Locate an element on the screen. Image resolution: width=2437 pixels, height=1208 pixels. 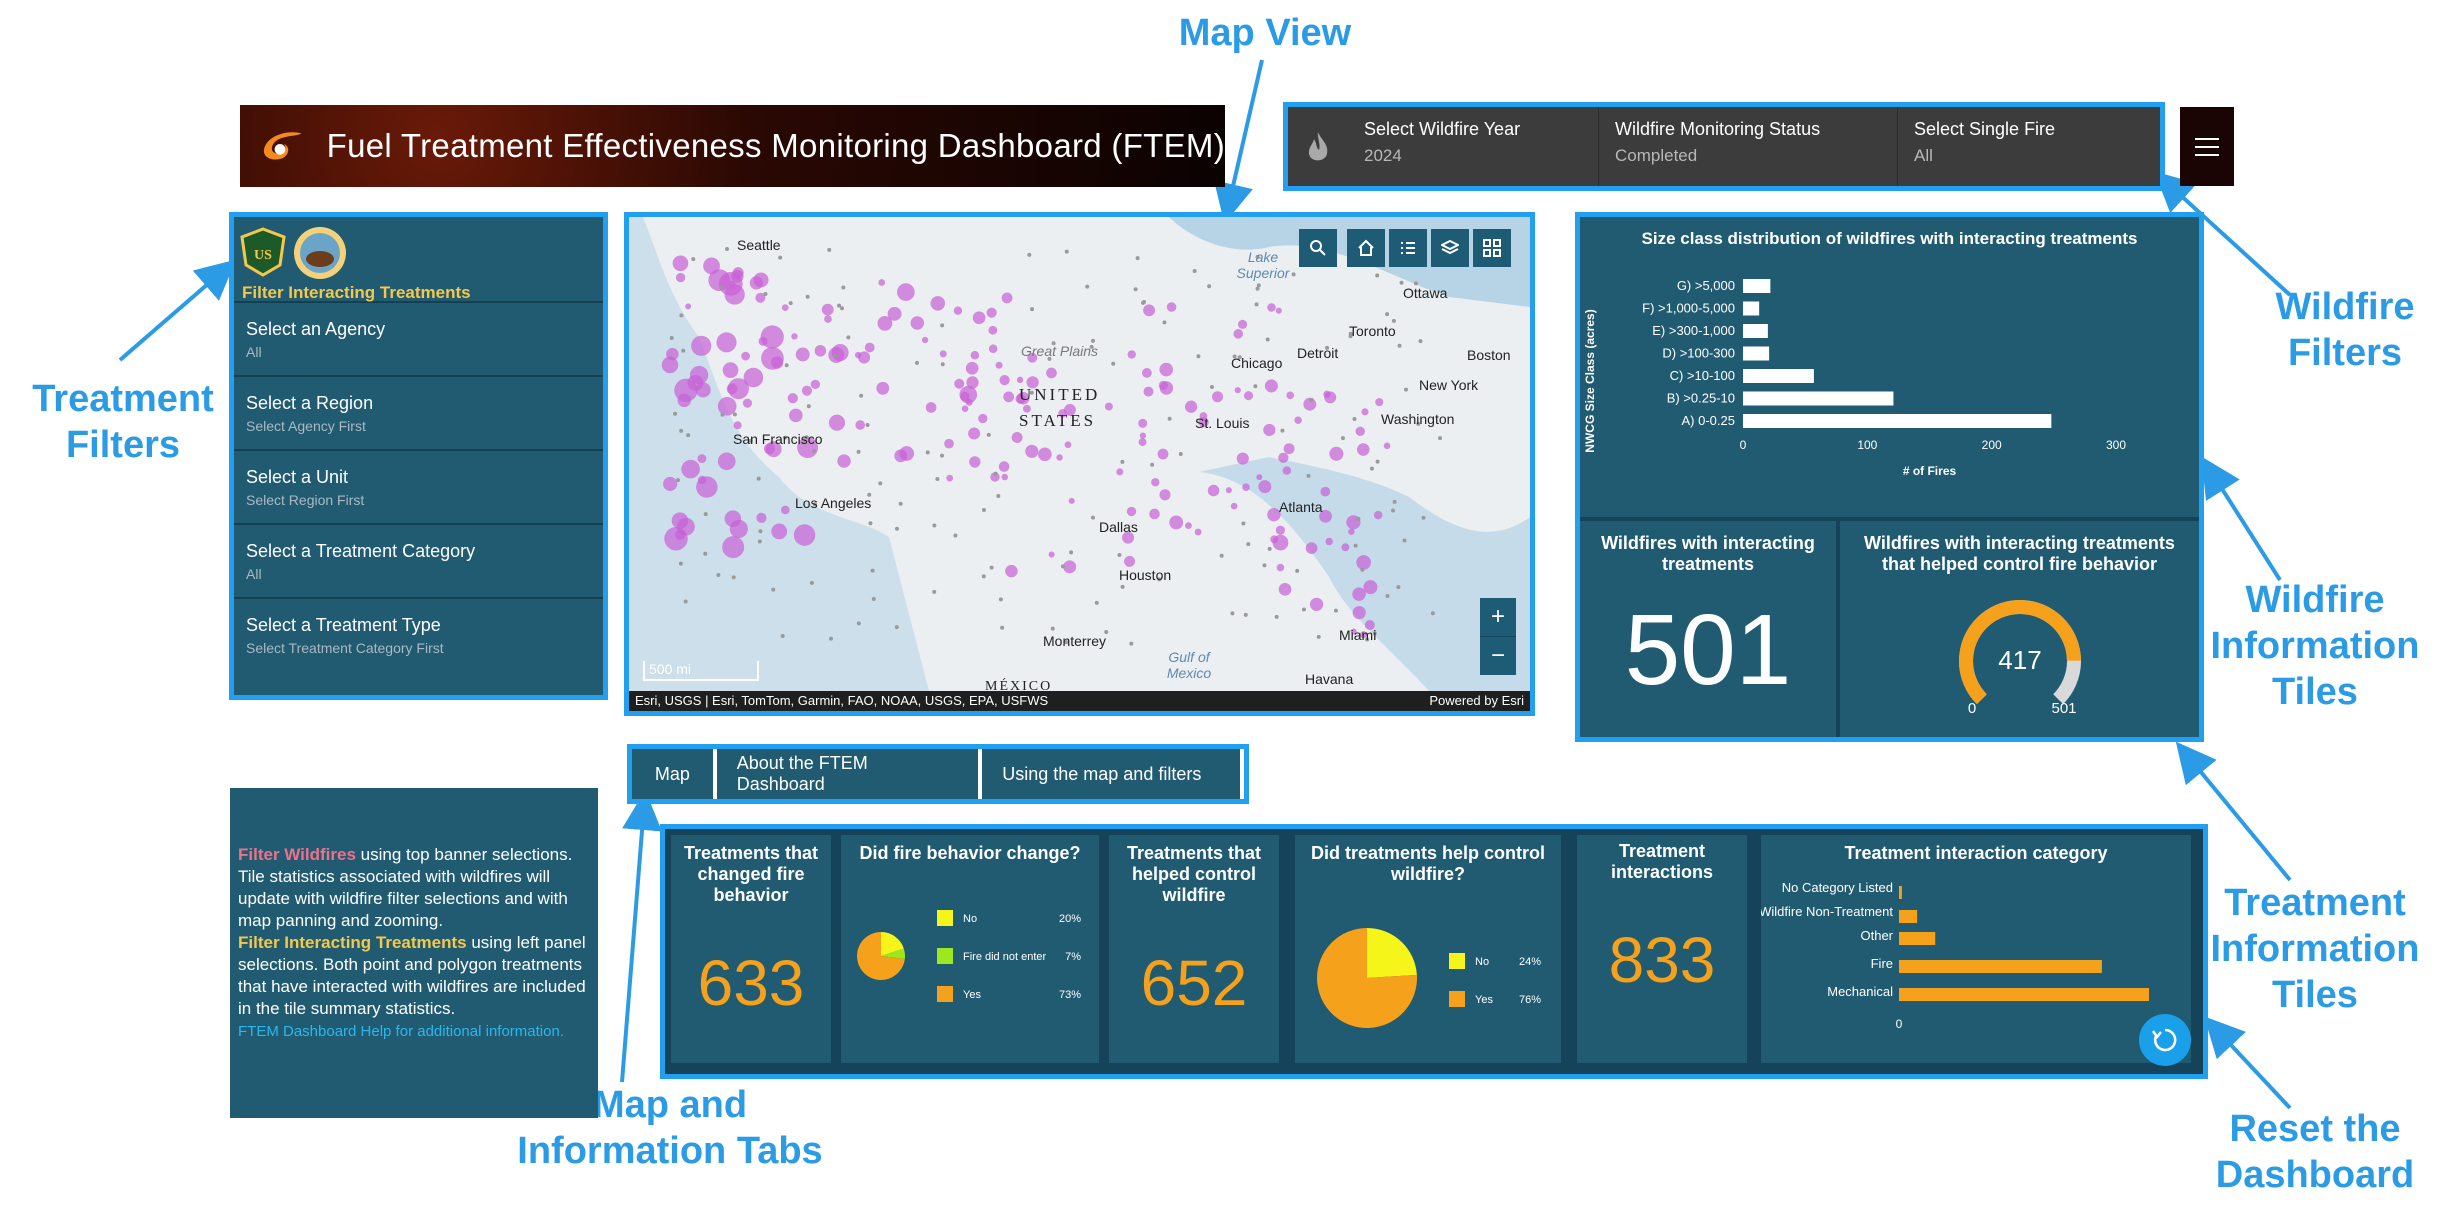
search-icon is located at coordinates (1318, 248).